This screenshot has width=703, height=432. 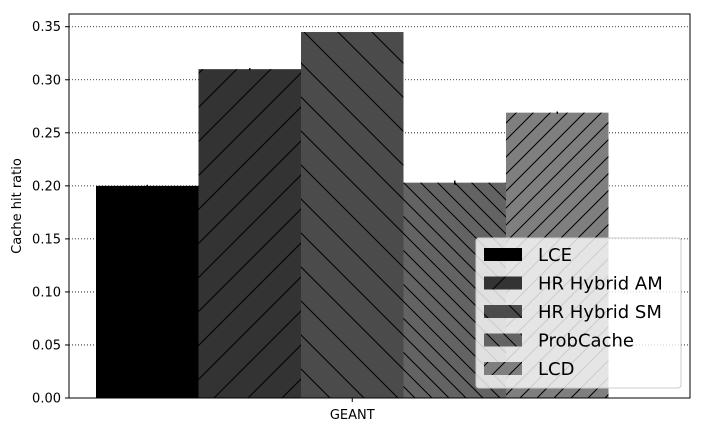 What do you see at coordinates (147, 291) in the screenshot?
I see `bar-lce` at bounding box center [147, 291].